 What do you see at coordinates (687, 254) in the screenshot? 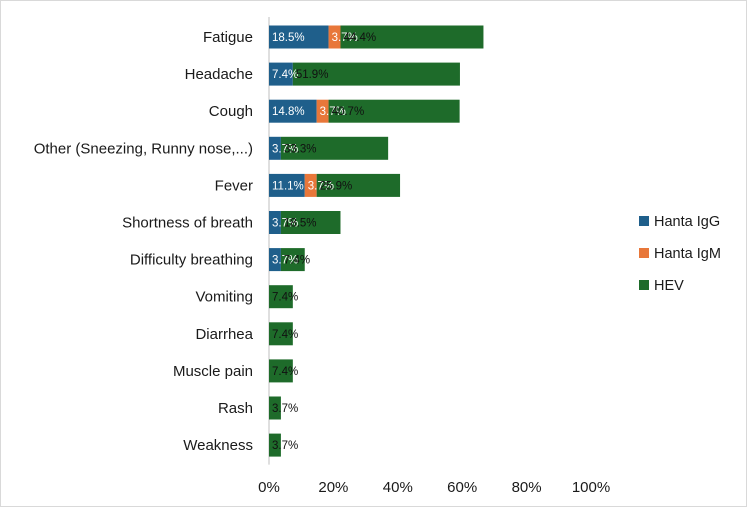
I see `legend-label: Hanta IgM` at bounding box center [687, 254].